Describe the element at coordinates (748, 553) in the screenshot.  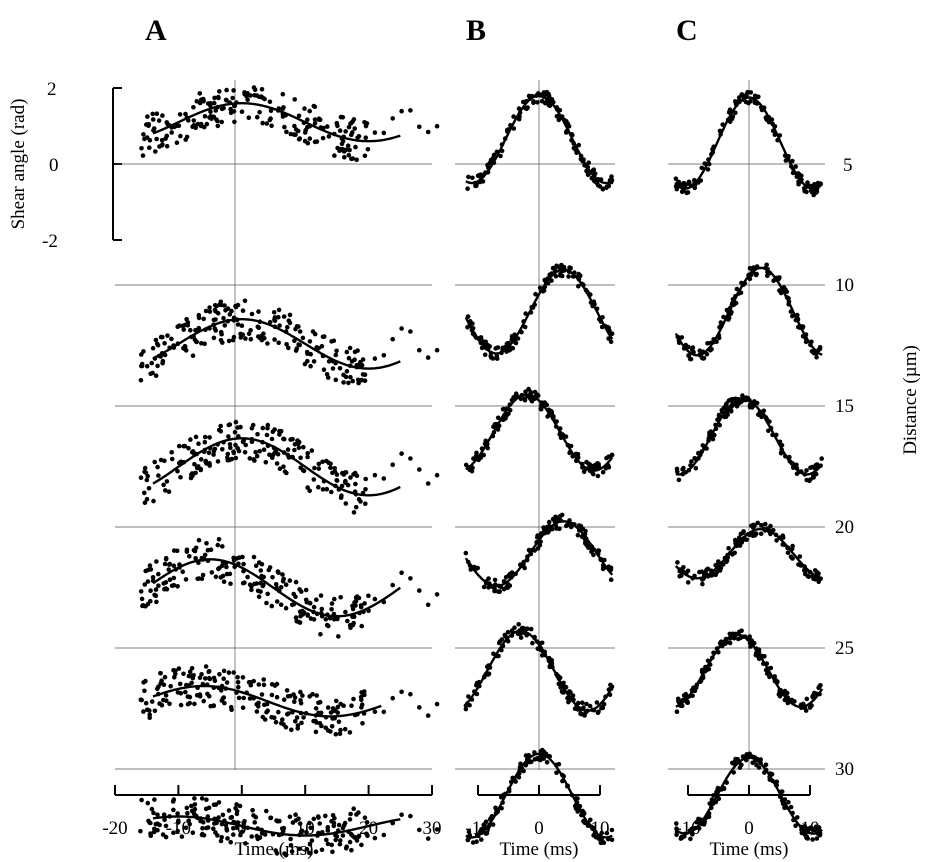
I see `fit-curve` at that location.